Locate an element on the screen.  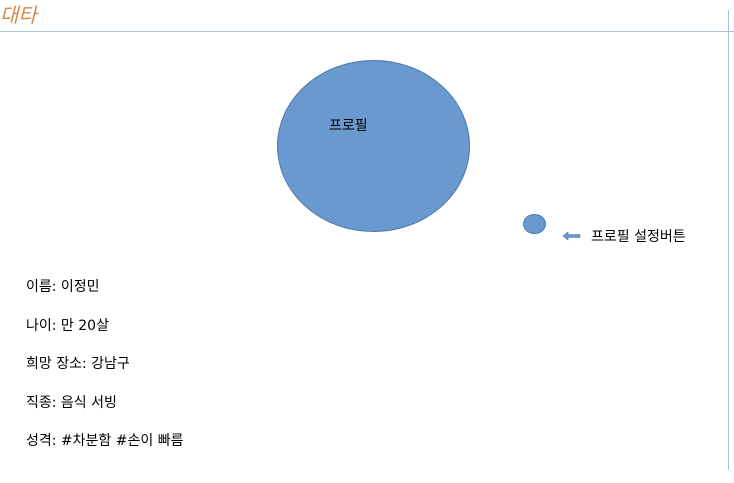
page-title: 대타 is located at coordinates (18, 15).